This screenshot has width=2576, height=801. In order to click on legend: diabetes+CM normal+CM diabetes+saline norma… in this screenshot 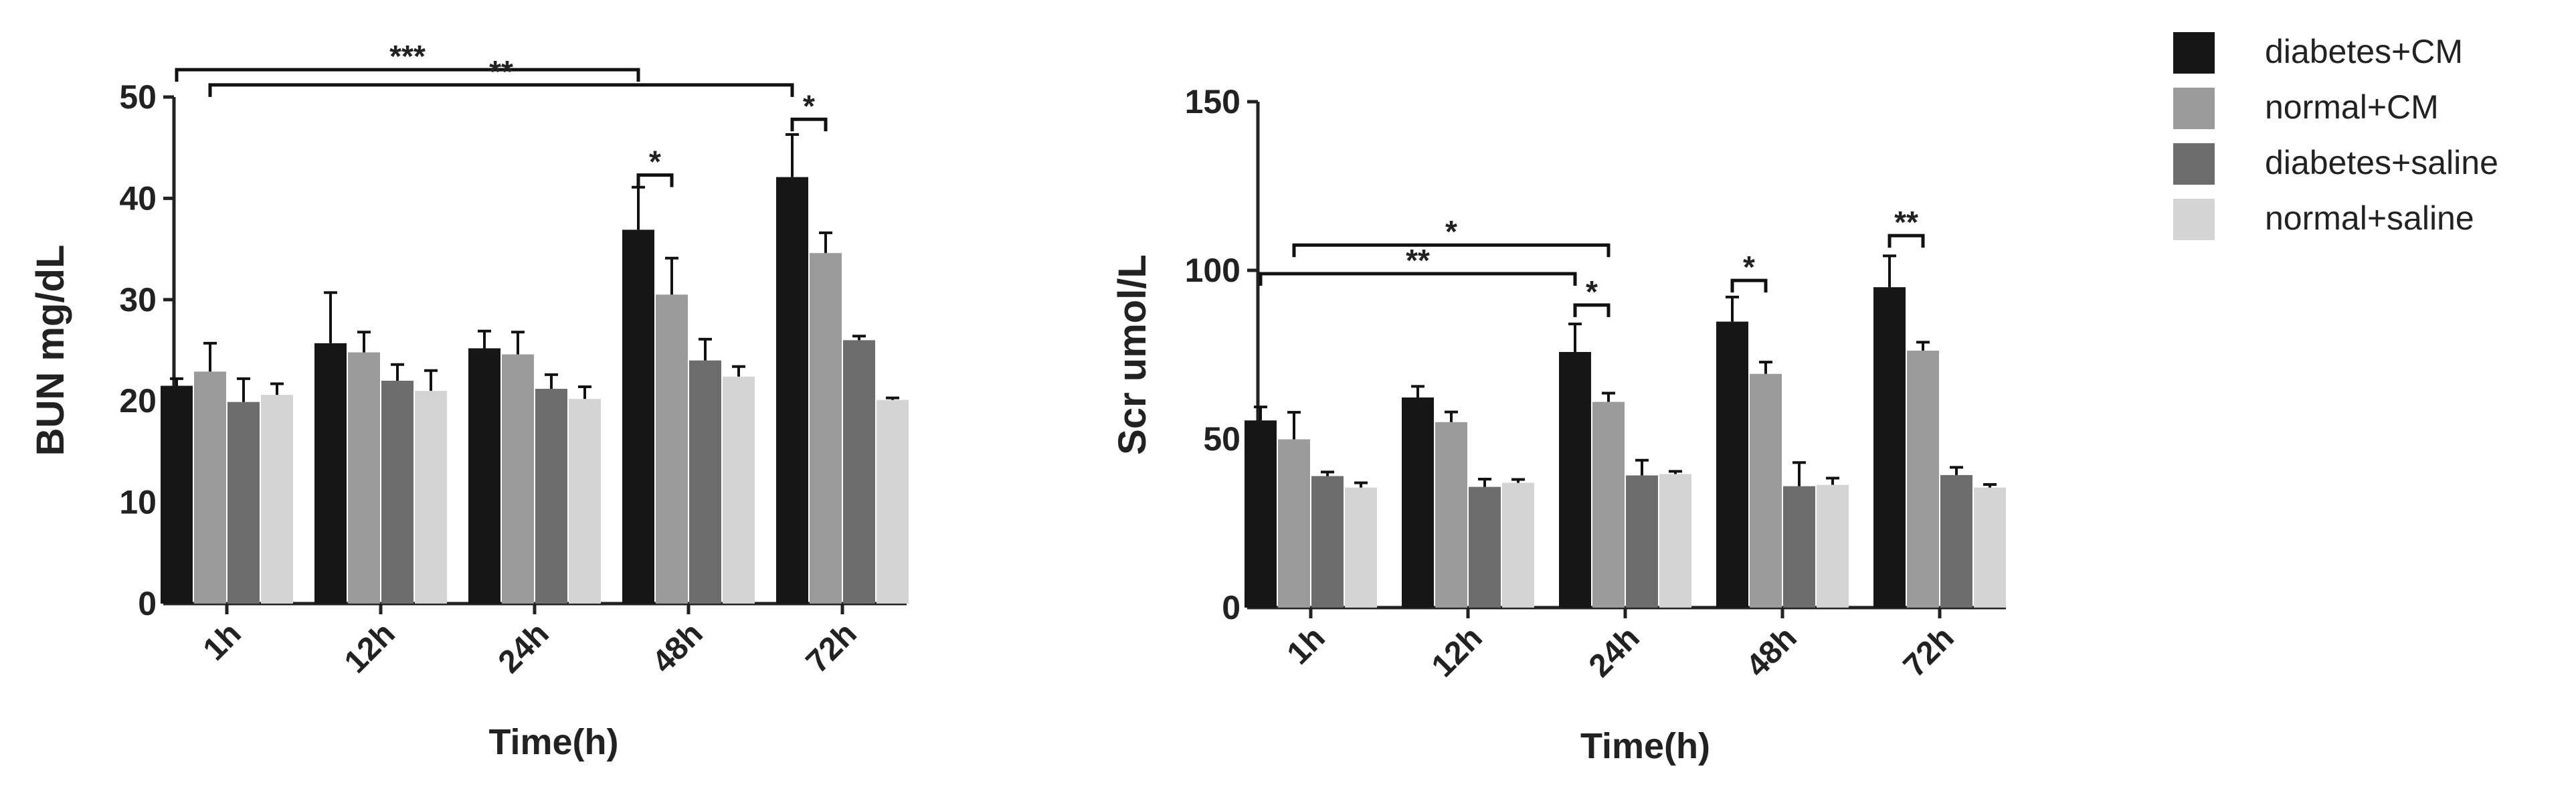, I will do `click(2335, 136)`.